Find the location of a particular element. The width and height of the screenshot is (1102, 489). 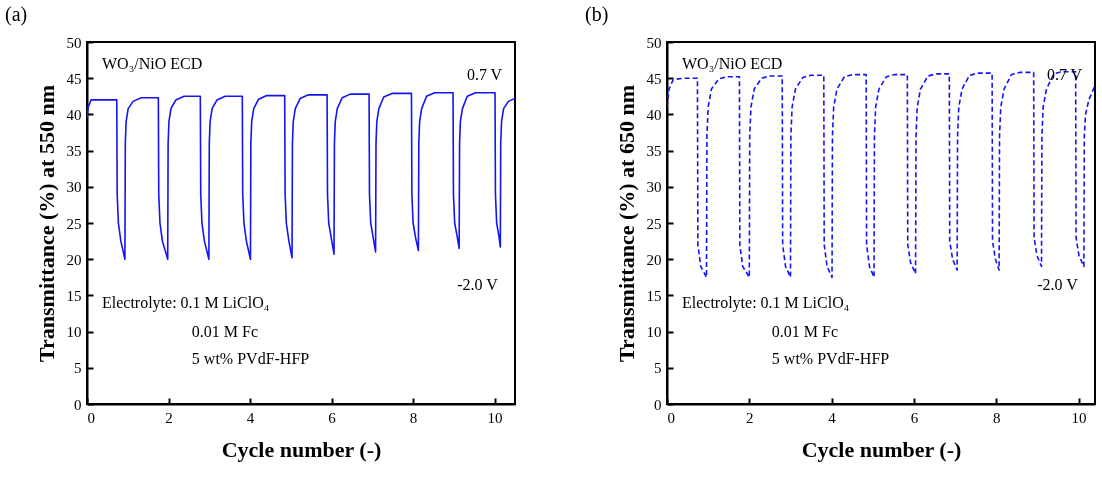

y-axis-title: Transmittance (%) at 650 nm is located at coordinates (626, 223).